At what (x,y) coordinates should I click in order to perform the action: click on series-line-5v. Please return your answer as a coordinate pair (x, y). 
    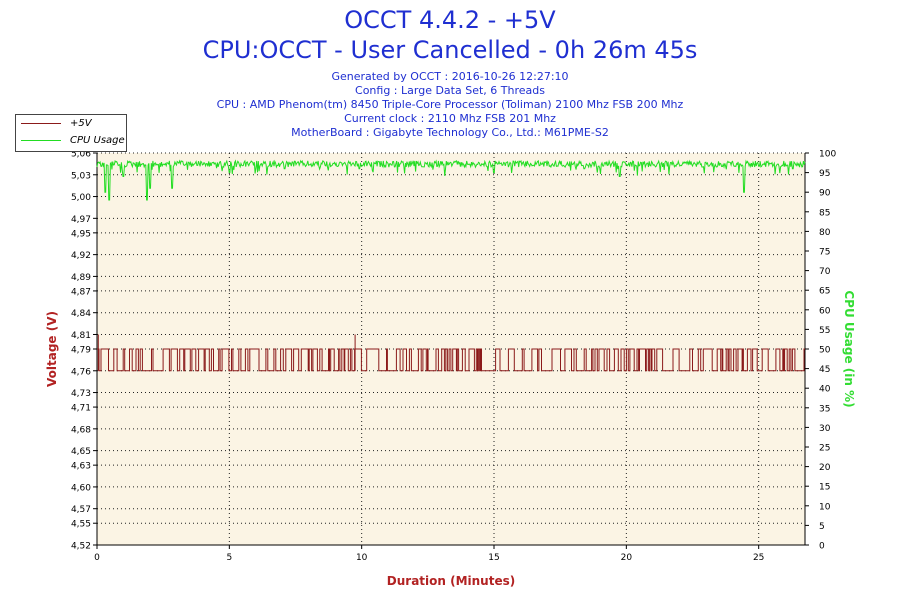
    Looking at the image, I should click on (451, 353).